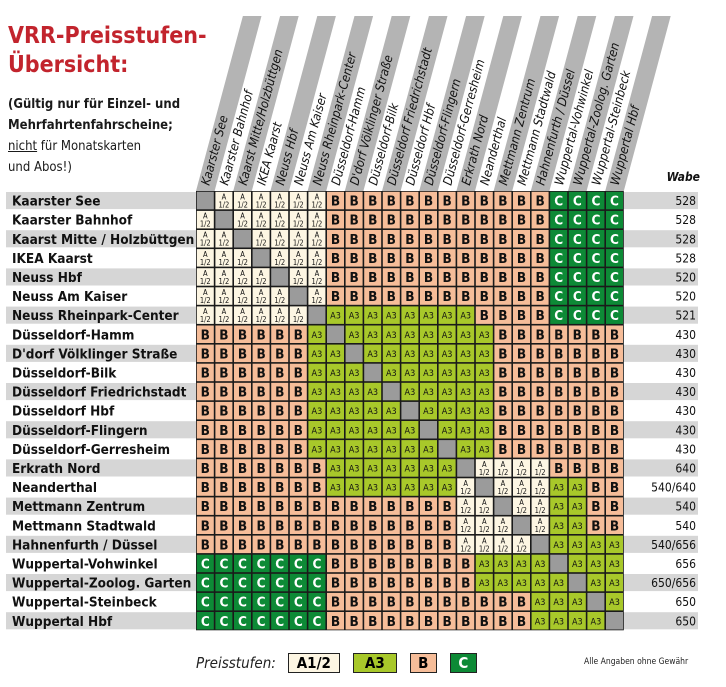 This screenshot has width=726, height=687. I want to click on disclaimer: Alle Angaben ohne Gewähr, so click(636, 662).